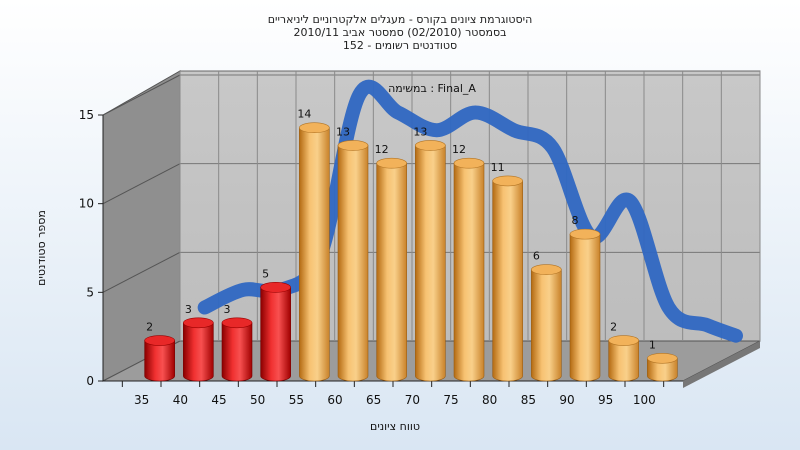 The height and width of the screenshot is (450, 800). Describe the element at coordinates (141, 226) in the screenshot. I see `left-wall` at that location.